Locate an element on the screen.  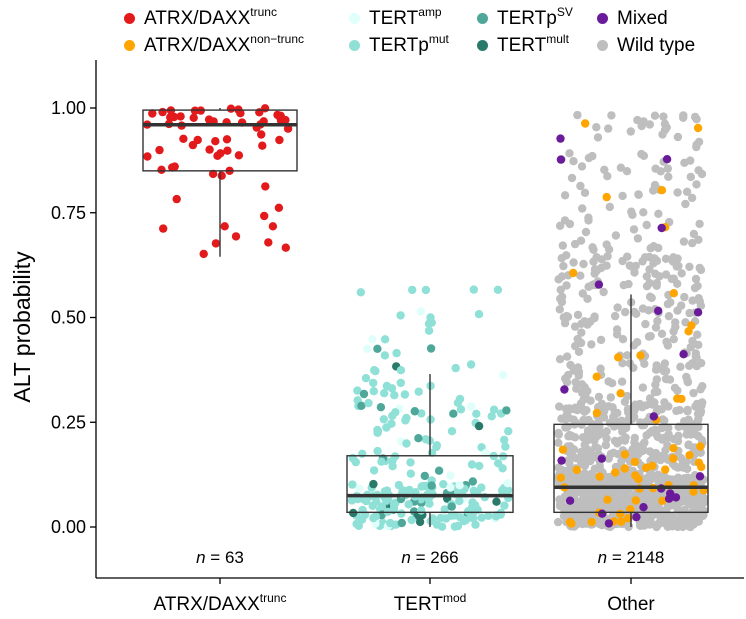
box-iqr is located at coordinates (220, 140).